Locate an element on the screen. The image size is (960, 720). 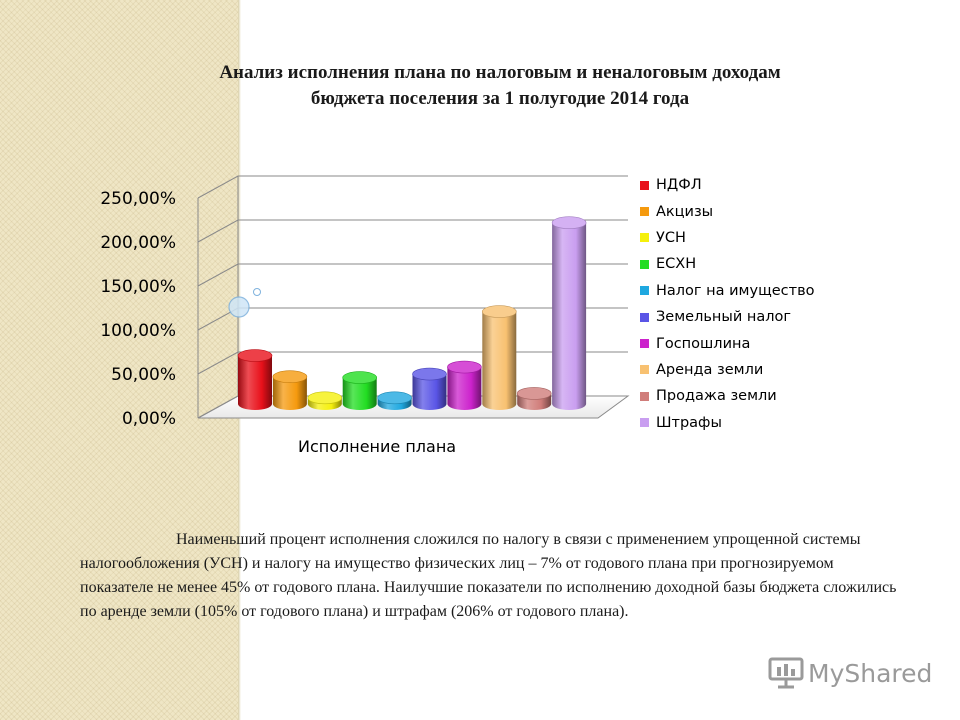
legend-item: Штрафы is located at coordinates (727, 423).